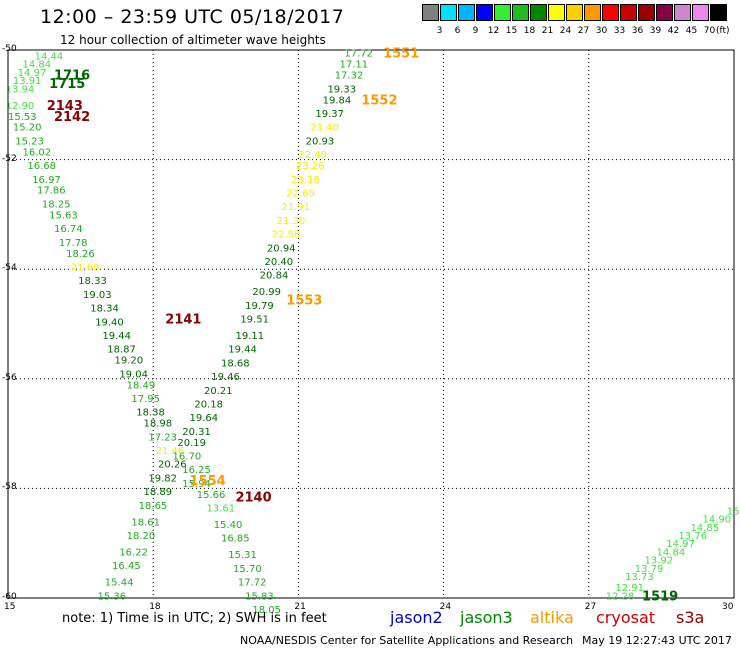  Describe the element at coordinates (208, 404) in the screenshot. I see `wave-height-value: 20.18` at that location.